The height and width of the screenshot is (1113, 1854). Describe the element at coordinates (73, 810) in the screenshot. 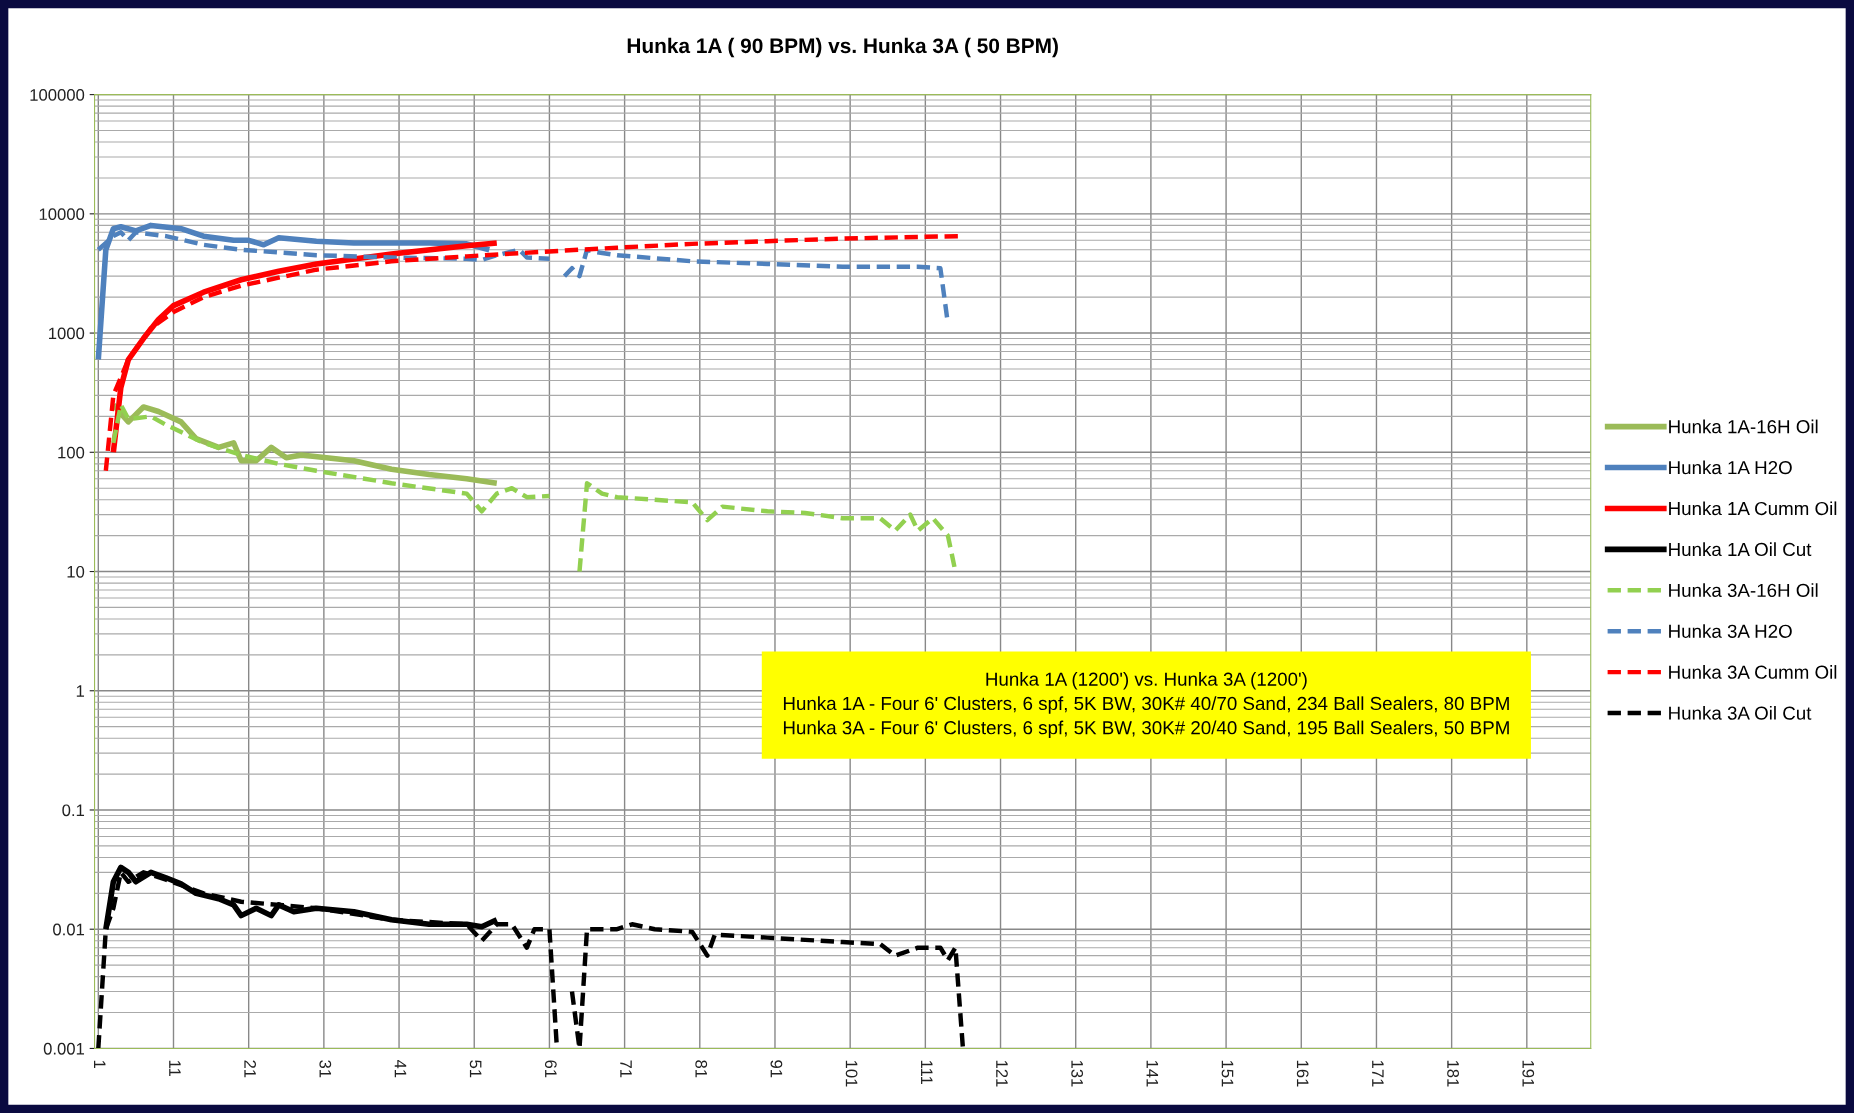

I see `y-tick-label: 0.1` at that location.